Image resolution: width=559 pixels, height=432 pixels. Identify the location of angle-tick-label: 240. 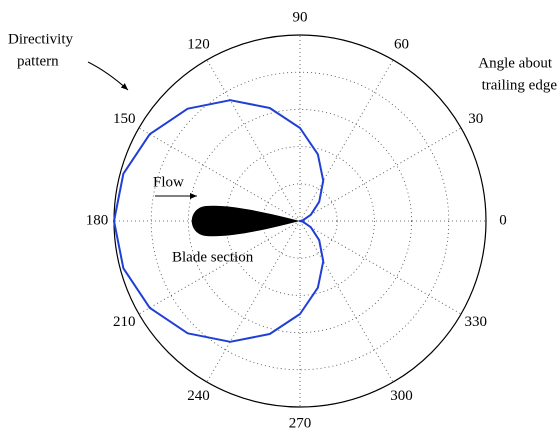
(198, 396).